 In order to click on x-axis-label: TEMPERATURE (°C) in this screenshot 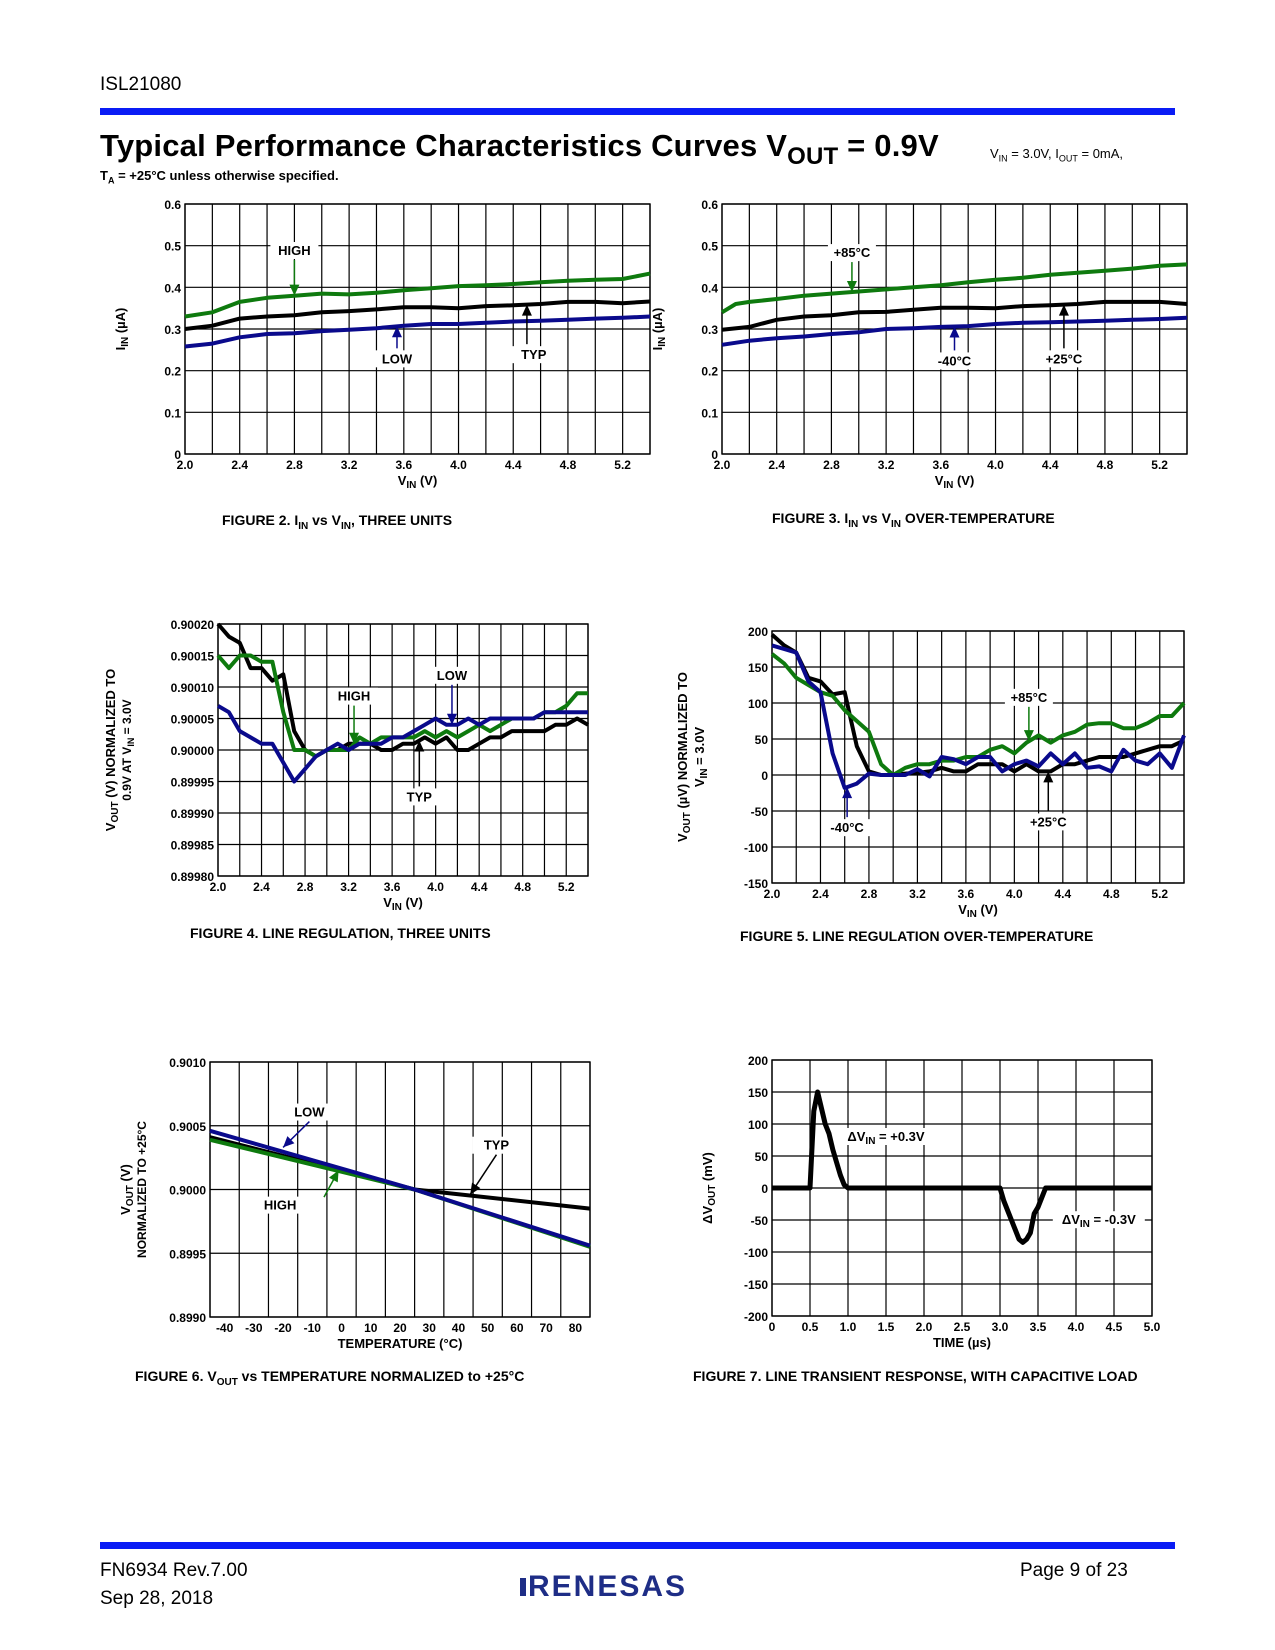, I will do `click(400, 1343)`.